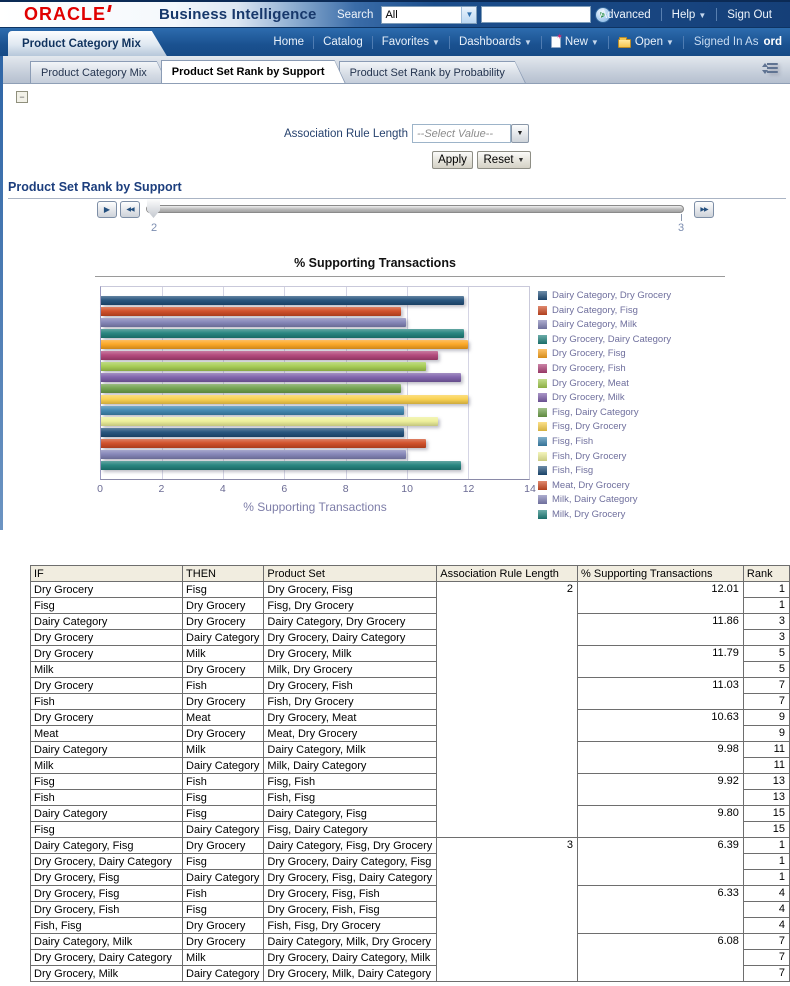 This screenshot has width=790, height=986. I want to click on legend-item: Dairy Category, Milk, so click(604, 324).